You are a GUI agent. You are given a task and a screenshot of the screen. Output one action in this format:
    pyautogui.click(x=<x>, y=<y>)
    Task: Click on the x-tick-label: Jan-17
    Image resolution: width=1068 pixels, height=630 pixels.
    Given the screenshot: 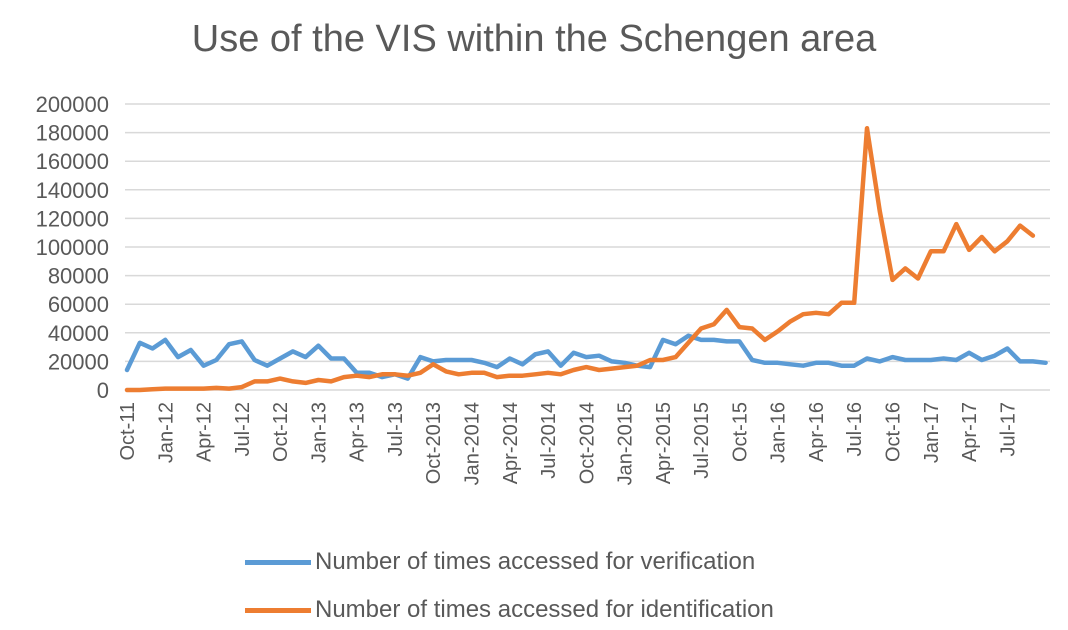 What is the action you would take?
    pyautogui.click(x=932, y=432)
    